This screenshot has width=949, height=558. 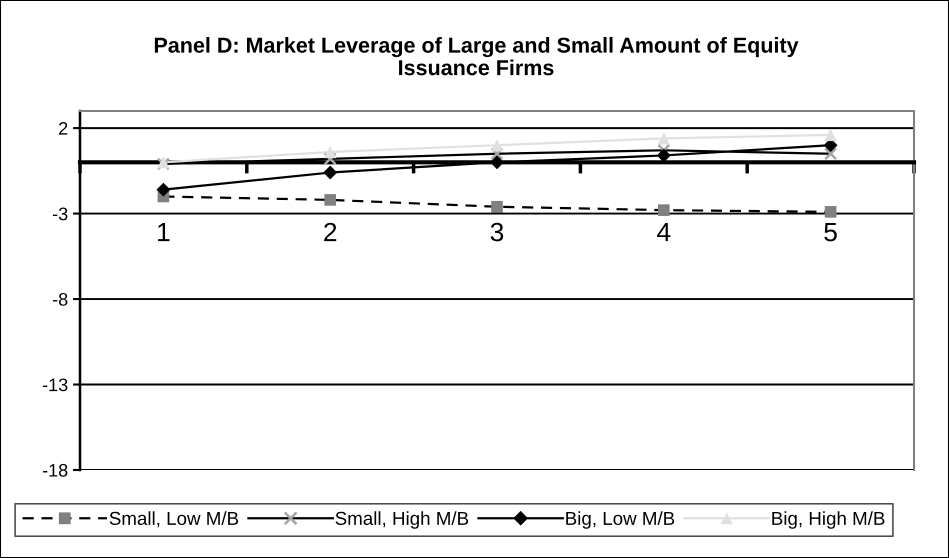 What do you see at coordinates (60, 299) in the screenshot?
I see `y-tick-label: -8` at bounding box center [60, 299].